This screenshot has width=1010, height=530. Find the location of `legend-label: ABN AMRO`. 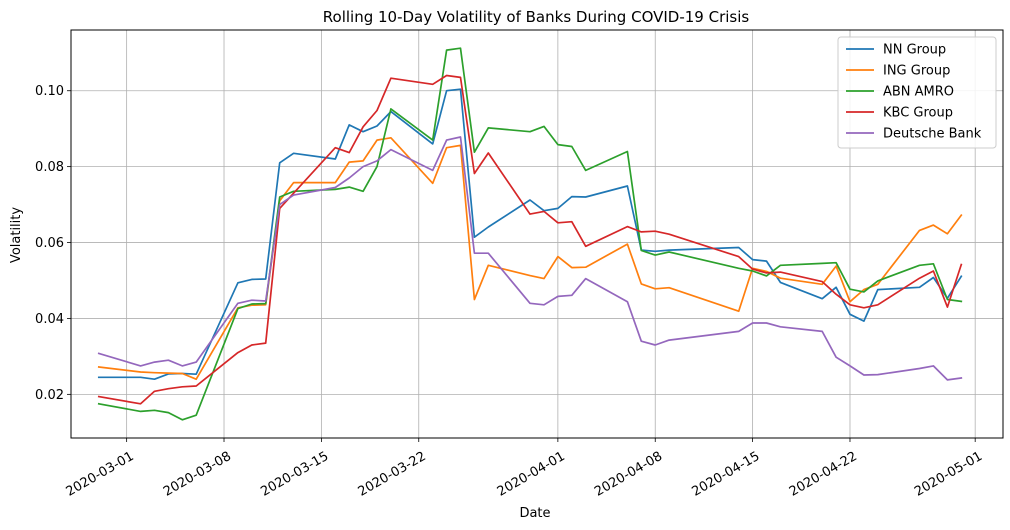

legend-label: ABN AMRO is located at coordinates (918, 92).